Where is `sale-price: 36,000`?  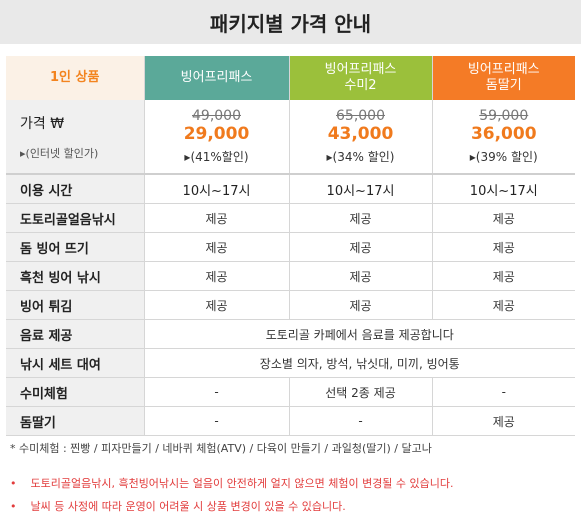
sale-price: 36,000 is located at coordinates (503, 134).